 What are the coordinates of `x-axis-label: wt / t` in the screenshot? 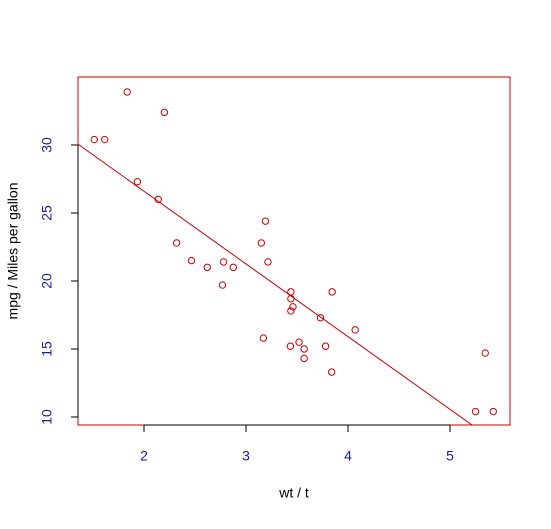 It's located at (293, 493).